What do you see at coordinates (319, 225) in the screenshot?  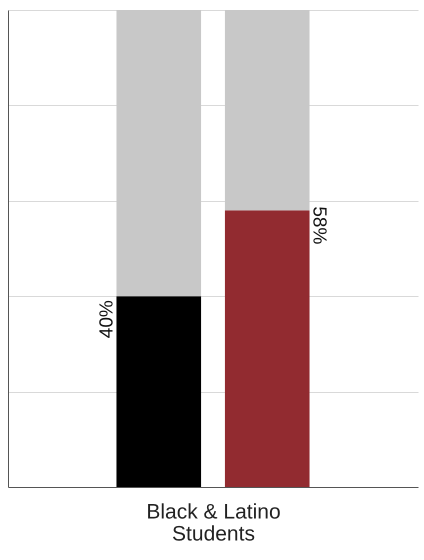 I see `data-label: 58%` at bounding box center [319, 225].